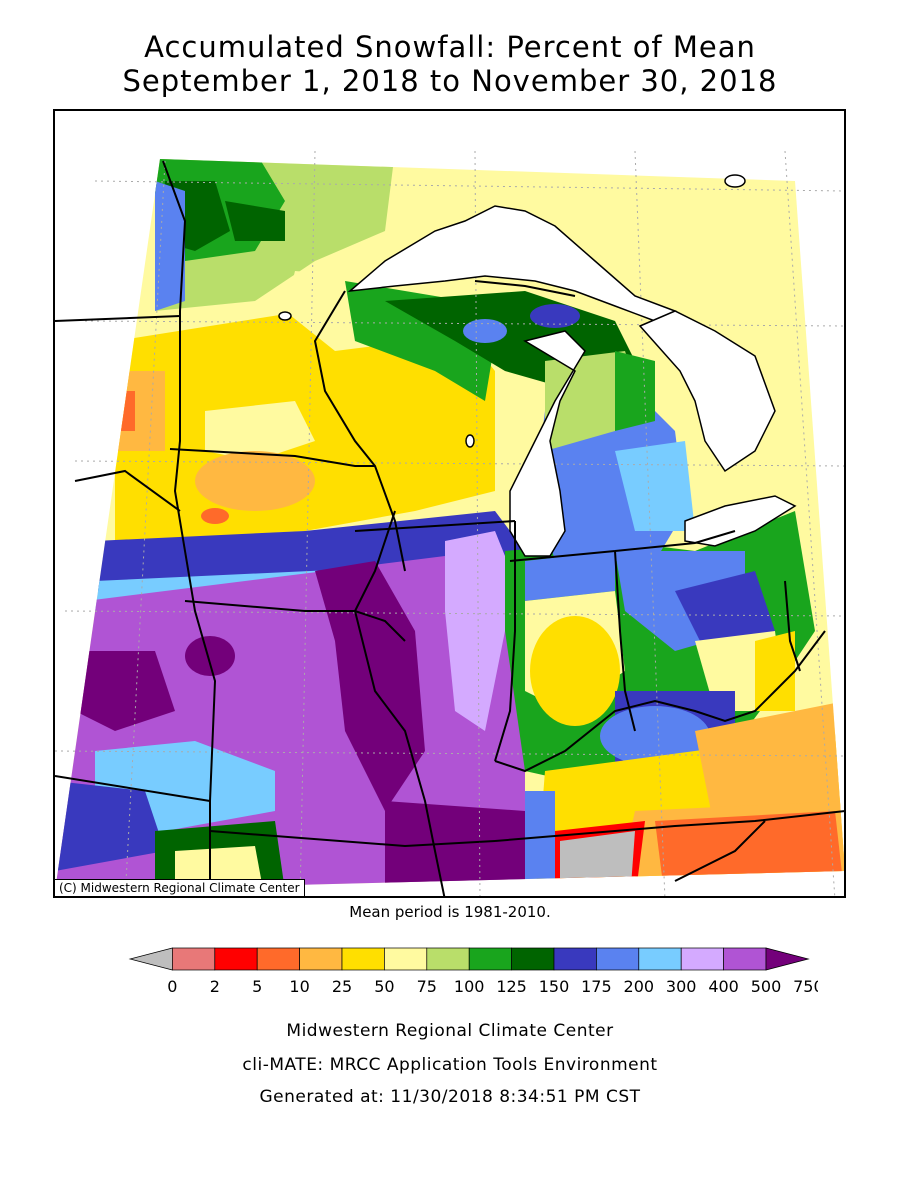 The width and height of the screenshot is (900, 1200). I want to click on color-legend: 02510255075100125150175200300400500750, so click(473, 971).